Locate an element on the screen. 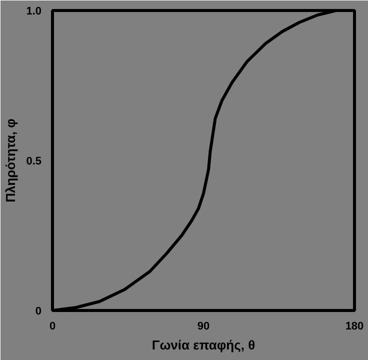 This screenshot has width=368, height=360. x-tick-label: 180 is located at coordinates (354, 326).